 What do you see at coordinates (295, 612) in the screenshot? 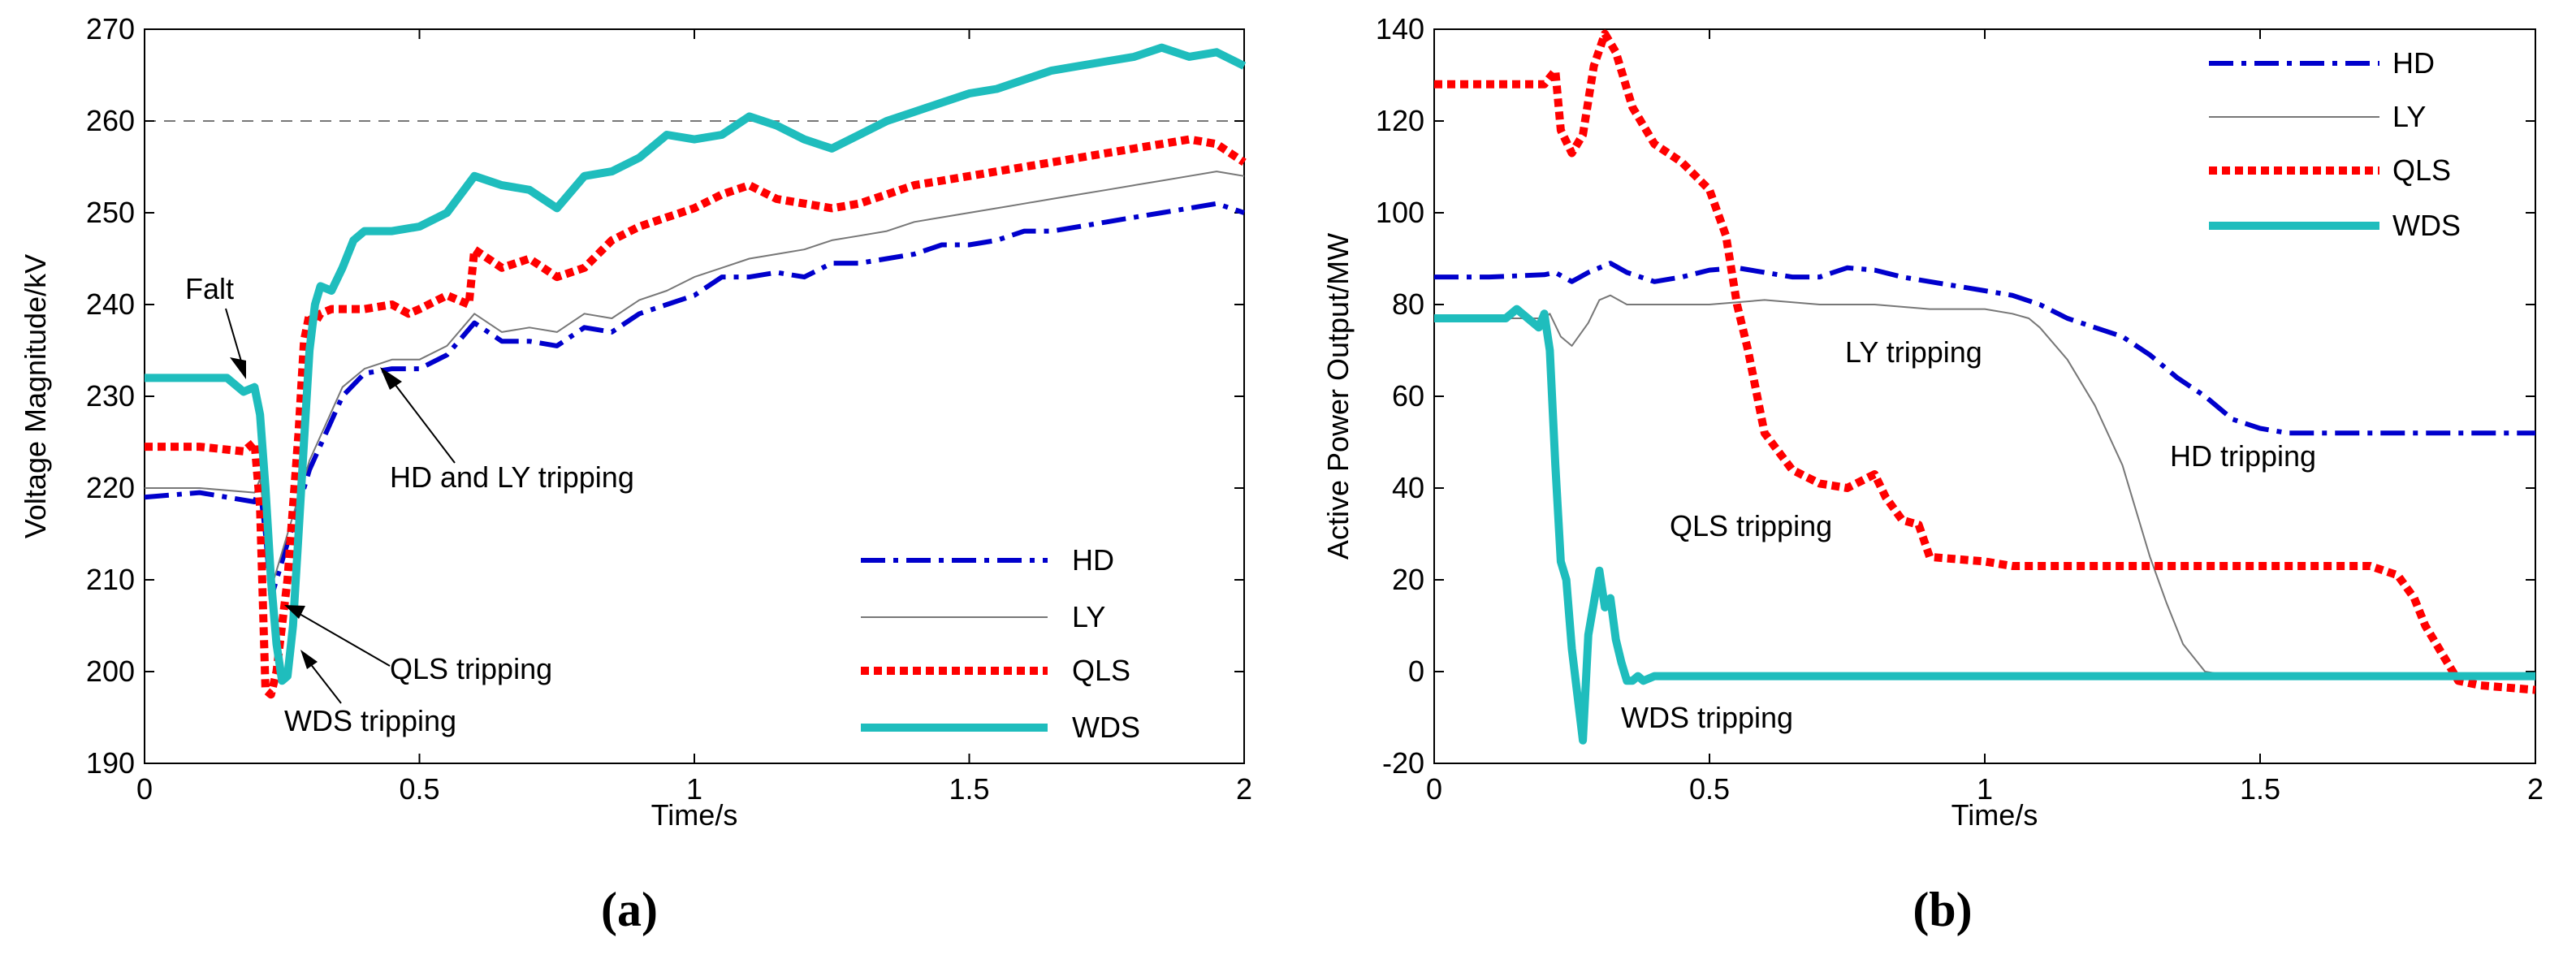
I see `annotation-qls-arrowhead` at bounding box center [295, 612].